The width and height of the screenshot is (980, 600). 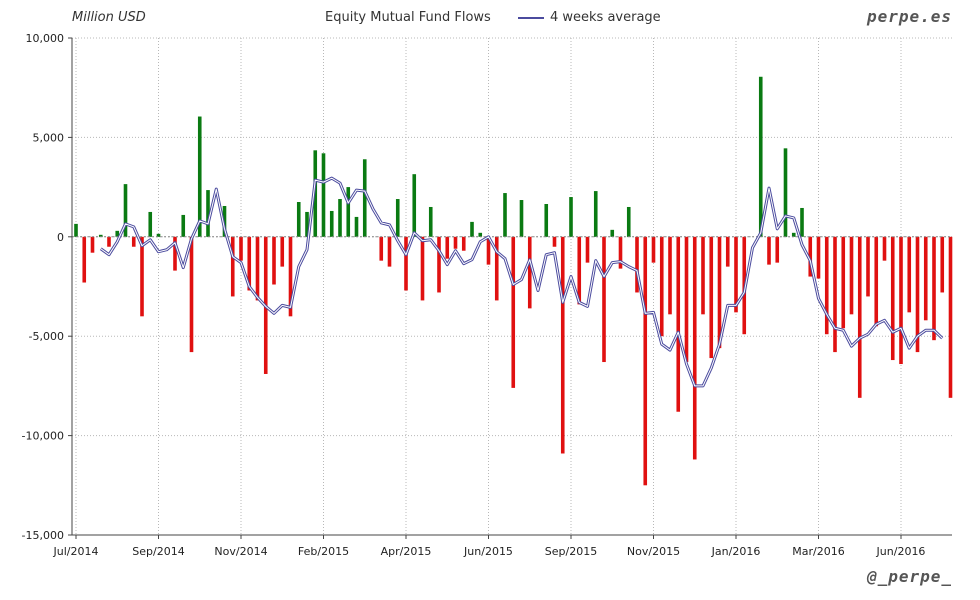 I want to click on x-tick-label: Mar/2016, so click(x=818, y=551).